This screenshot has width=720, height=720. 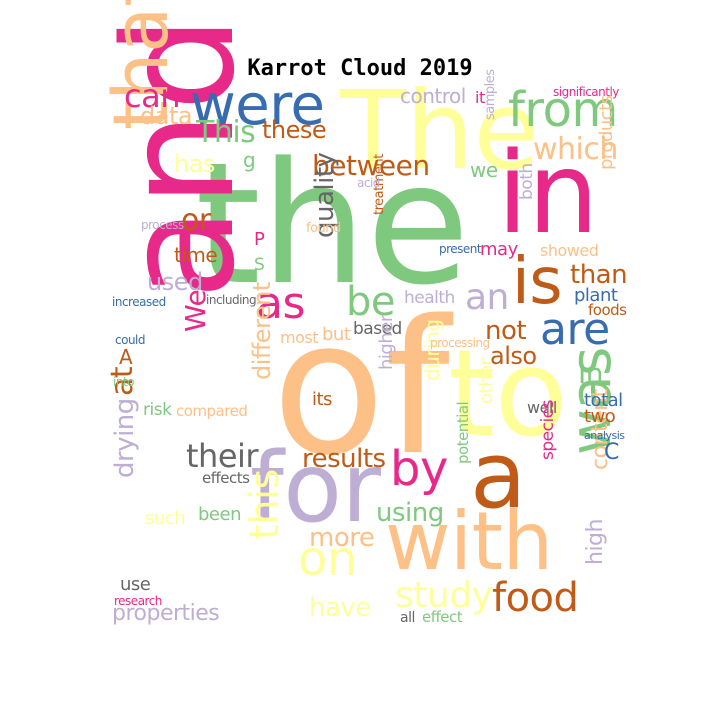 What do you see at coordinates (433, 96) in the screenshot?
I see `word-control: control` at bounding box center [433, 96].